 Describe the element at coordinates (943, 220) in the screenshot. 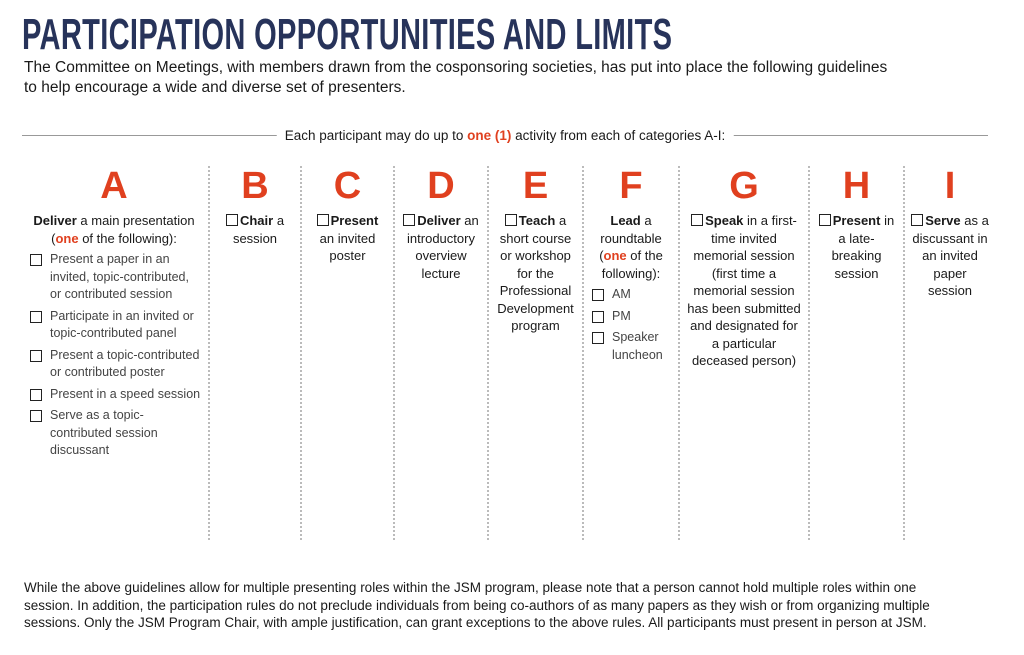

I see `heading-verb: Serve` at that location.